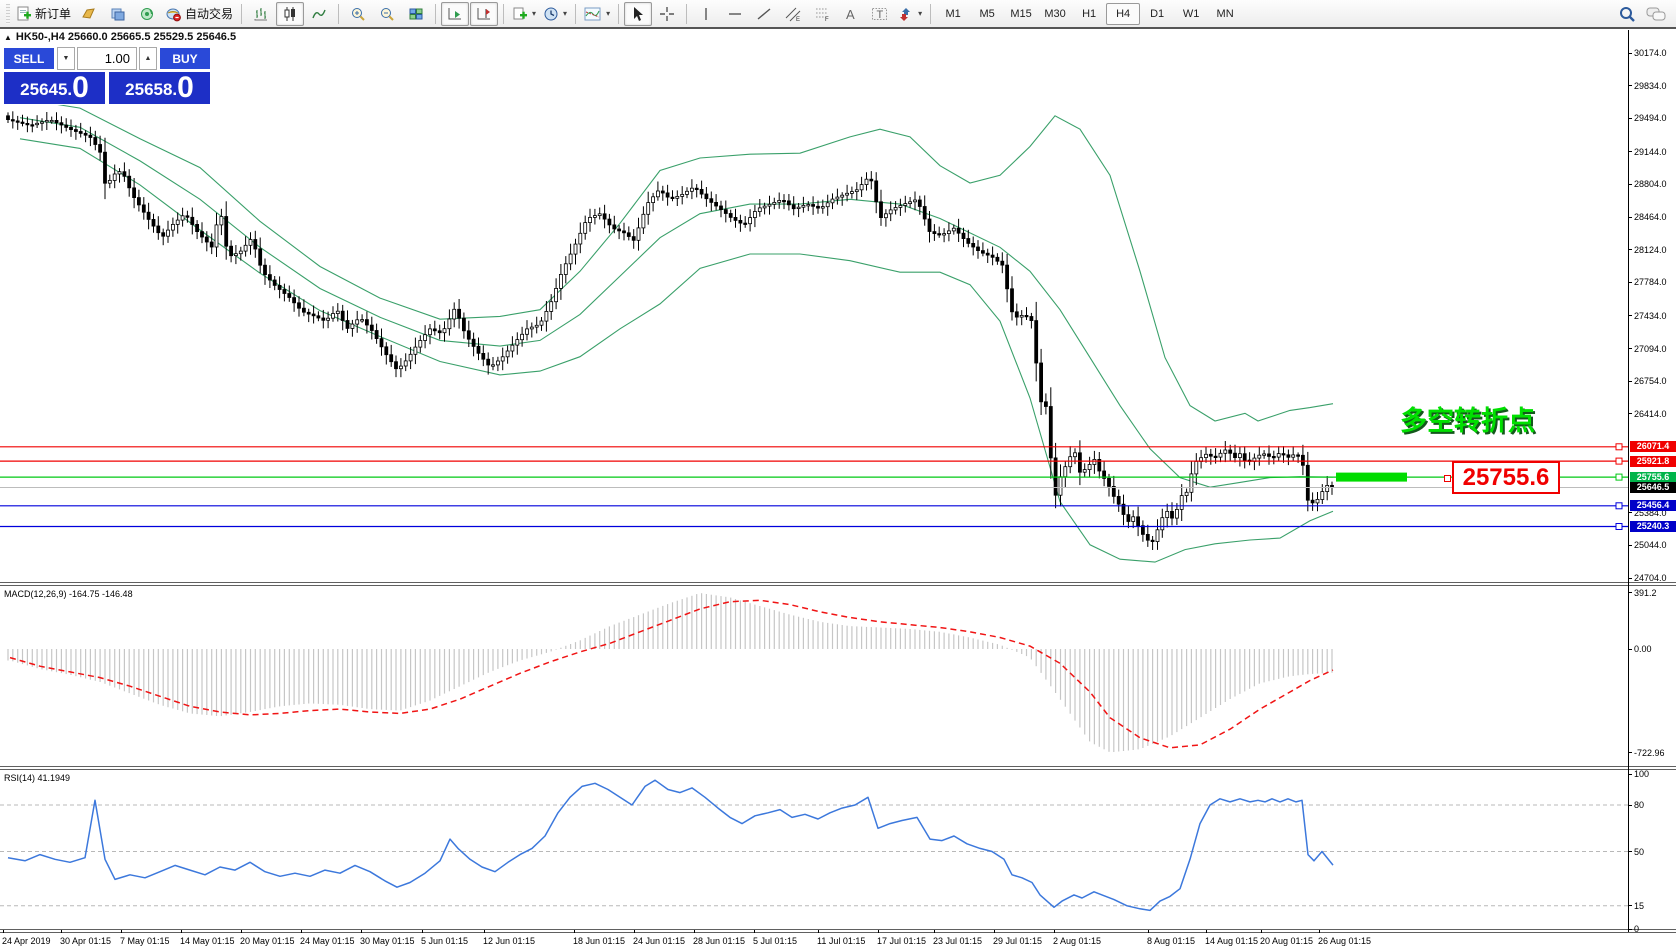 The height and width of the screenshot is (951, 1676). I want to click on level-price-label: 25456.4, so click(1653, 506).